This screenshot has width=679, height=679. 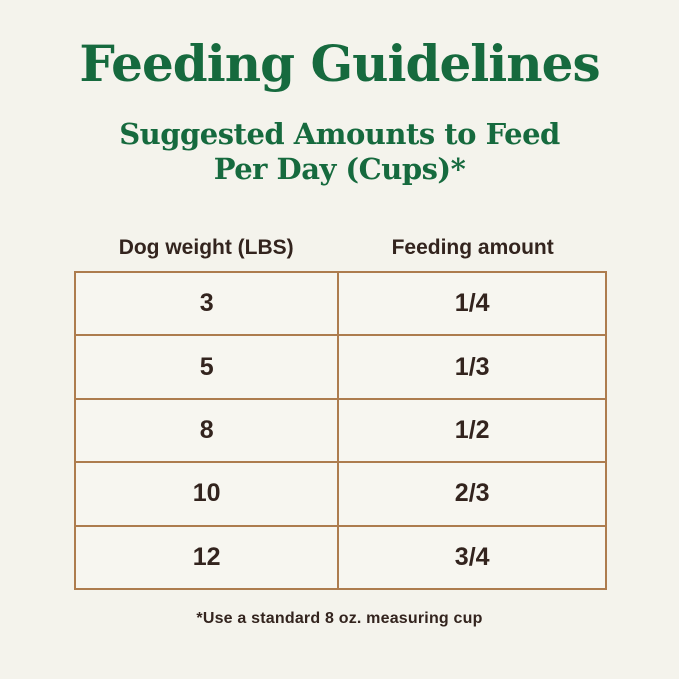 I want to click on cell-feeding-amount: 1/4, so click(x=472, y=303).